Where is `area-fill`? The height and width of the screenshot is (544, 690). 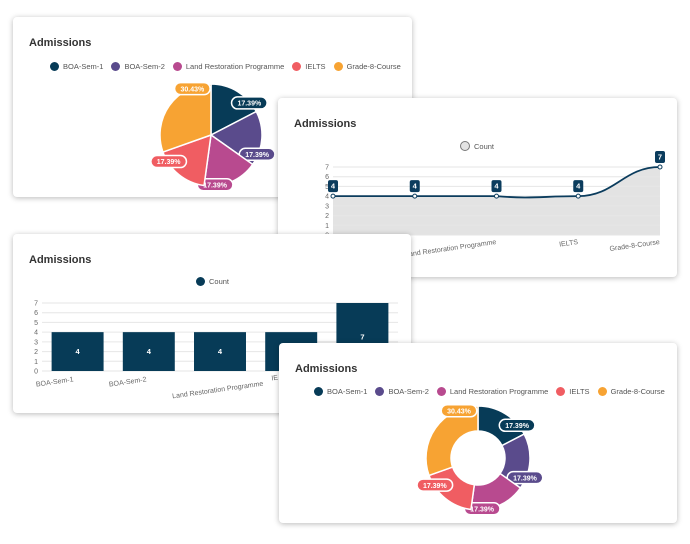
area-fill is located at coordinates (496, 201).